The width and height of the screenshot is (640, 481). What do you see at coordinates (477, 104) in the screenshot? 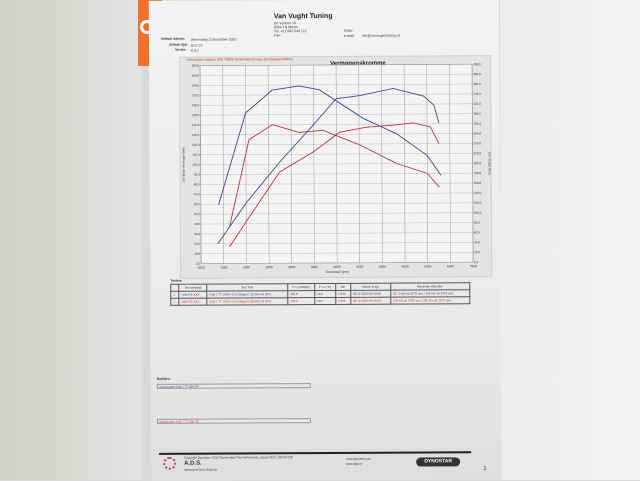
I see `y2-tick-label: 320.0` at bounding box center [477, 104].